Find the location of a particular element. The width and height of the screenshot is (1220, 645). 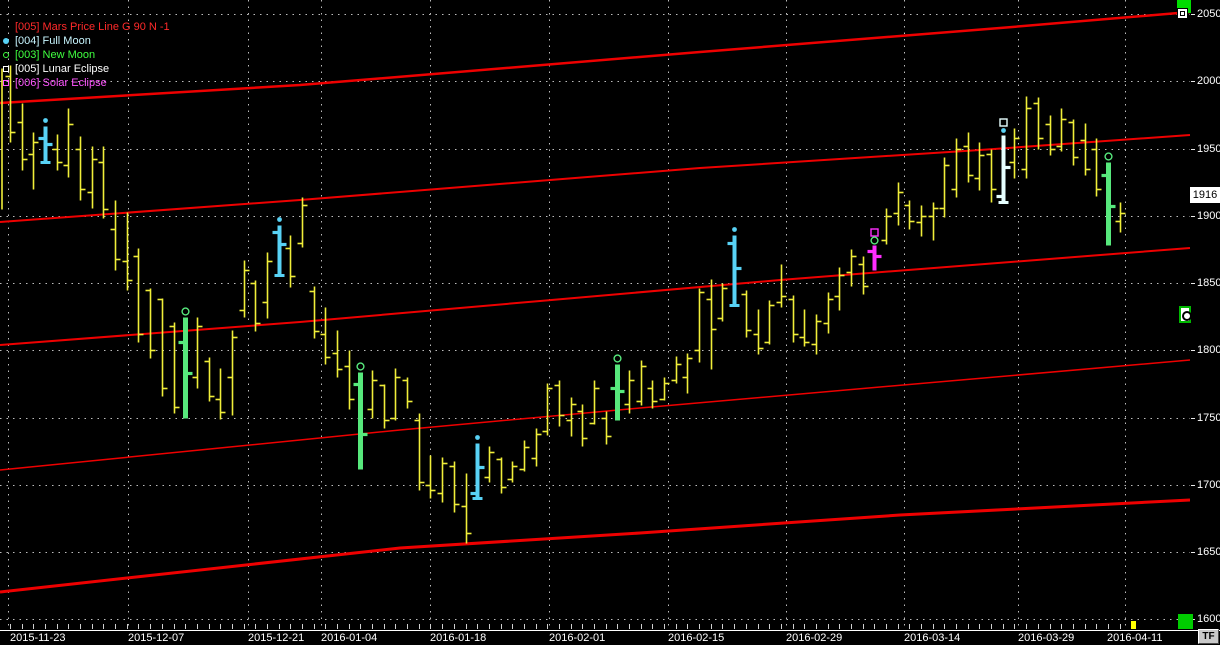

legend-label: [004] Full Moon is located at coordinates (53, 41).